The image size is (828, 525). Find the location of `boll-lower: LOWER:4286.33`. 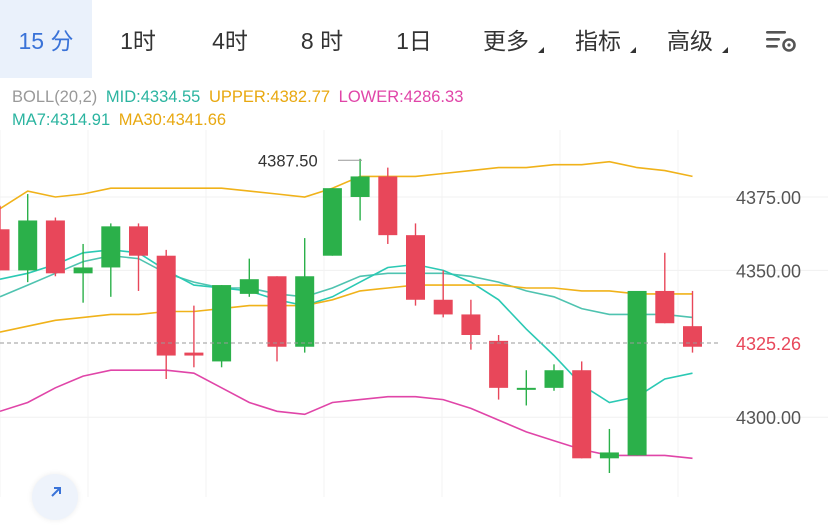

boll-lower: LOWER:4286.33 is located at coordinates (401, 97).